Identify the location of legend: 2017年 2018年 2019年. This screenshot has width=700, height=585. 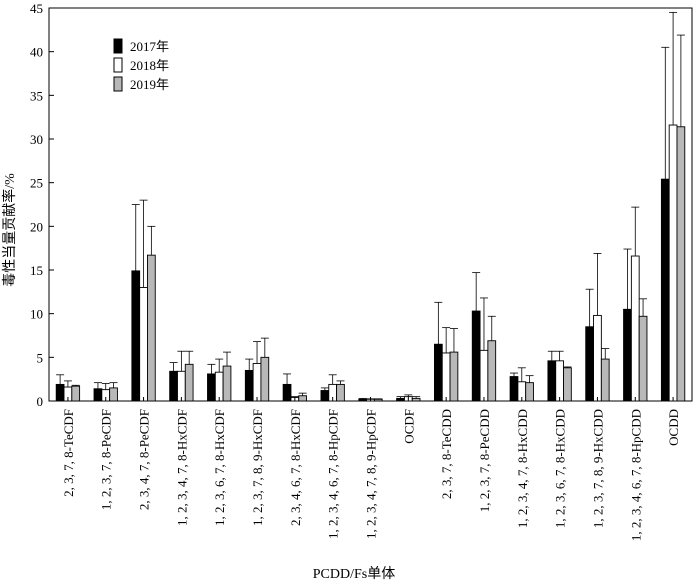
(141, 65).